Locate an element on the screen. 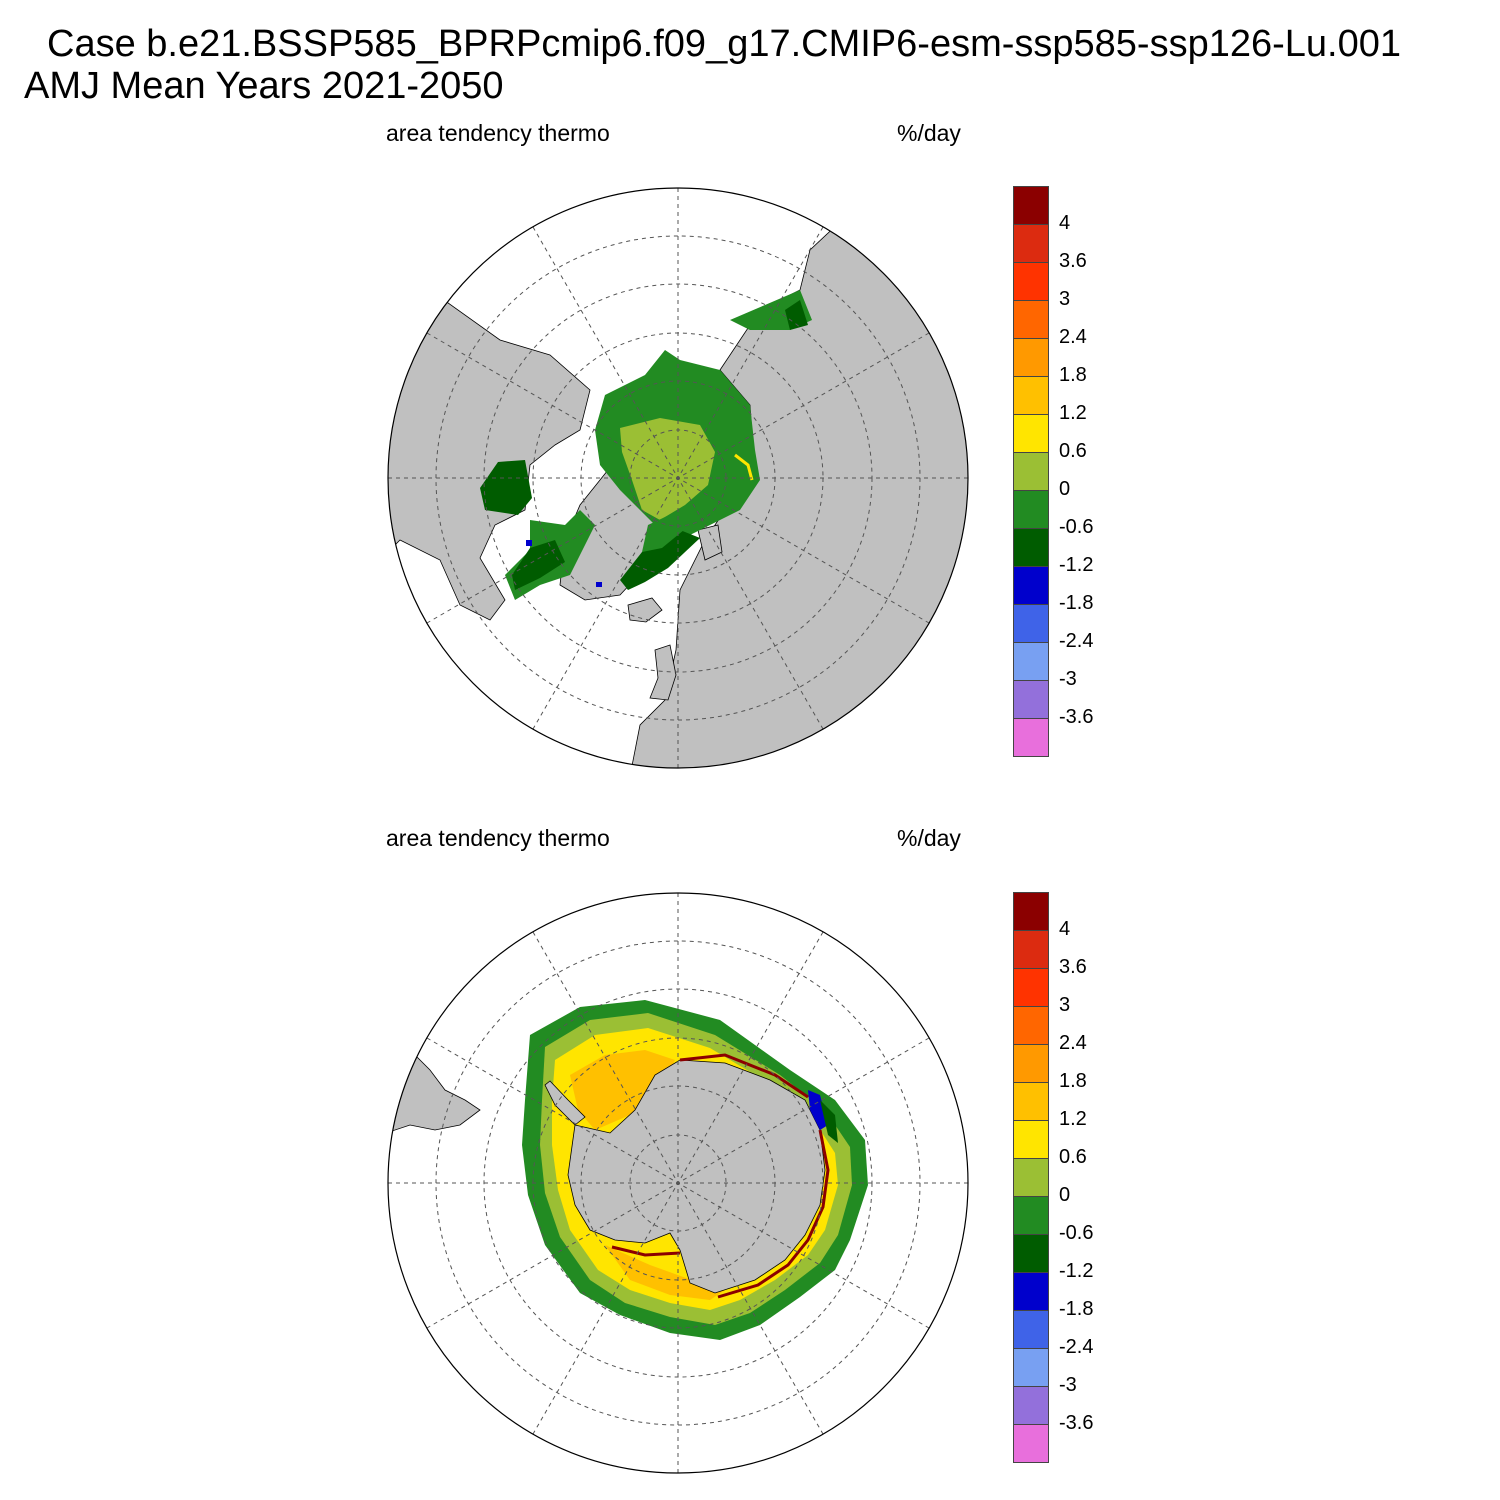 The height and width of the screenshot is (1500, 1500). south-field-blue-patch is located at coordinates (818, 1110).